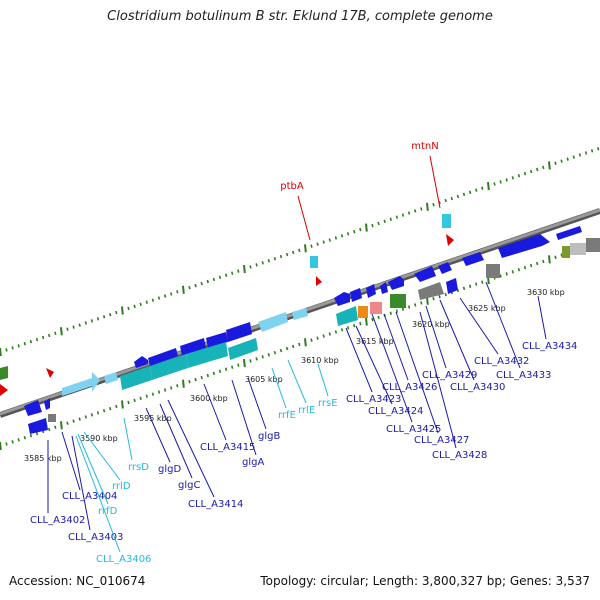 Image resolution: width=600 pixels, height=600 pixels. Describe the element at coordinates (57, 520) in the screenshot. I see `gene-label-CLL_A3402: CLL_A3402` at that location.